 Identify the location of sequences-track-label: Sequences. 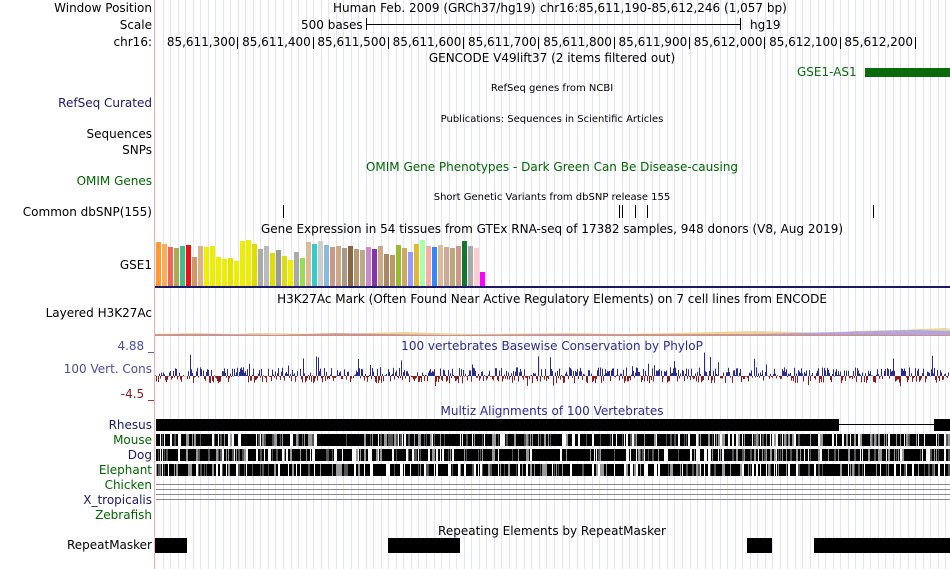
(119, 134).